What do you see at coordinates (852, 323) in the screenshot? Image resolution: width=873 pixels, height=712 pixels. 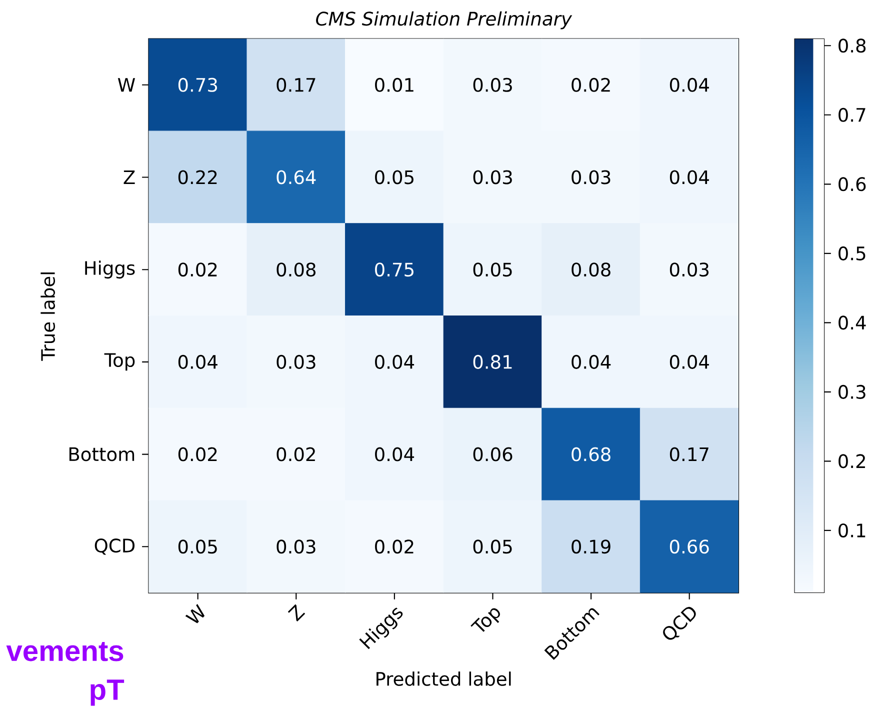 I see `color-bar-label: 0.4` at bounding box center [852, 323].